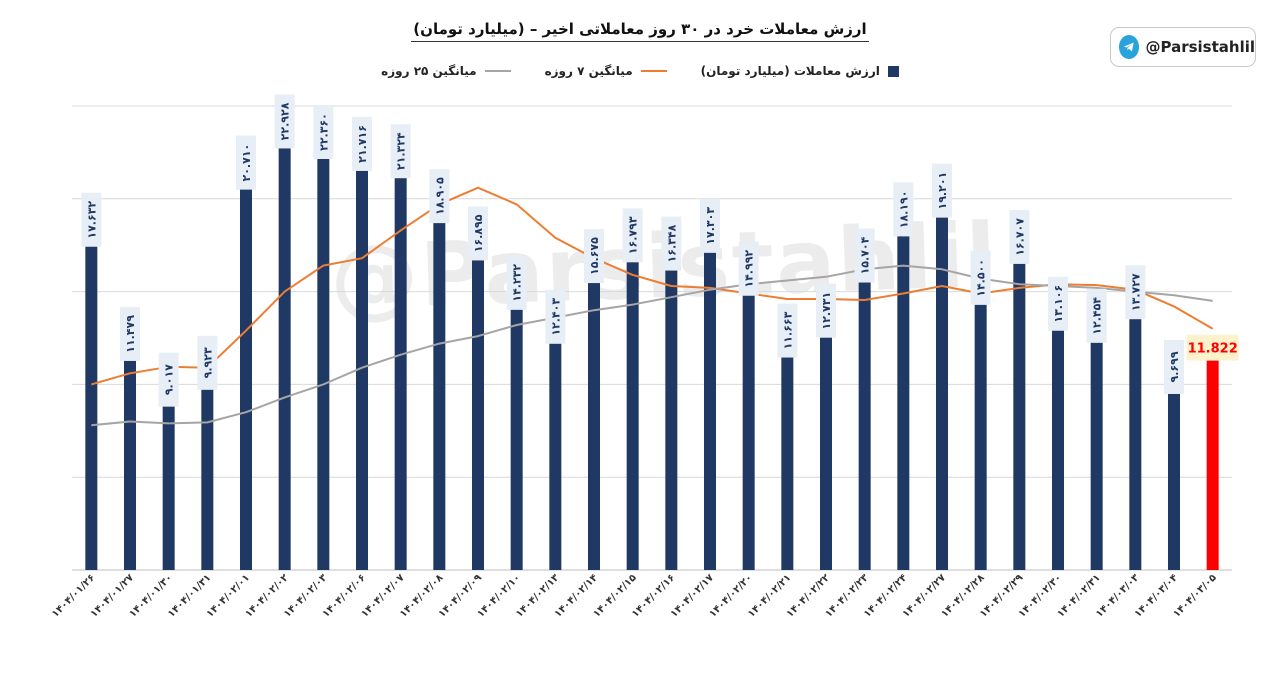 The width and height of the screenshot is (1280, 682). I want to click on data-label-group: ۱۳.۷۲۷, so click(1135, 292).